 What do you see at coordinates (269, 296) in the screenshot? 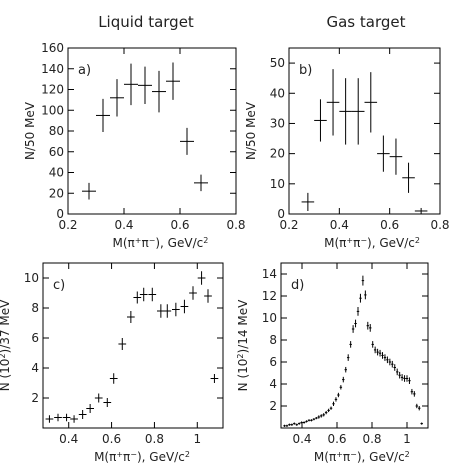
I see `y-tick-label: 12` at bounding box center [269, 296].